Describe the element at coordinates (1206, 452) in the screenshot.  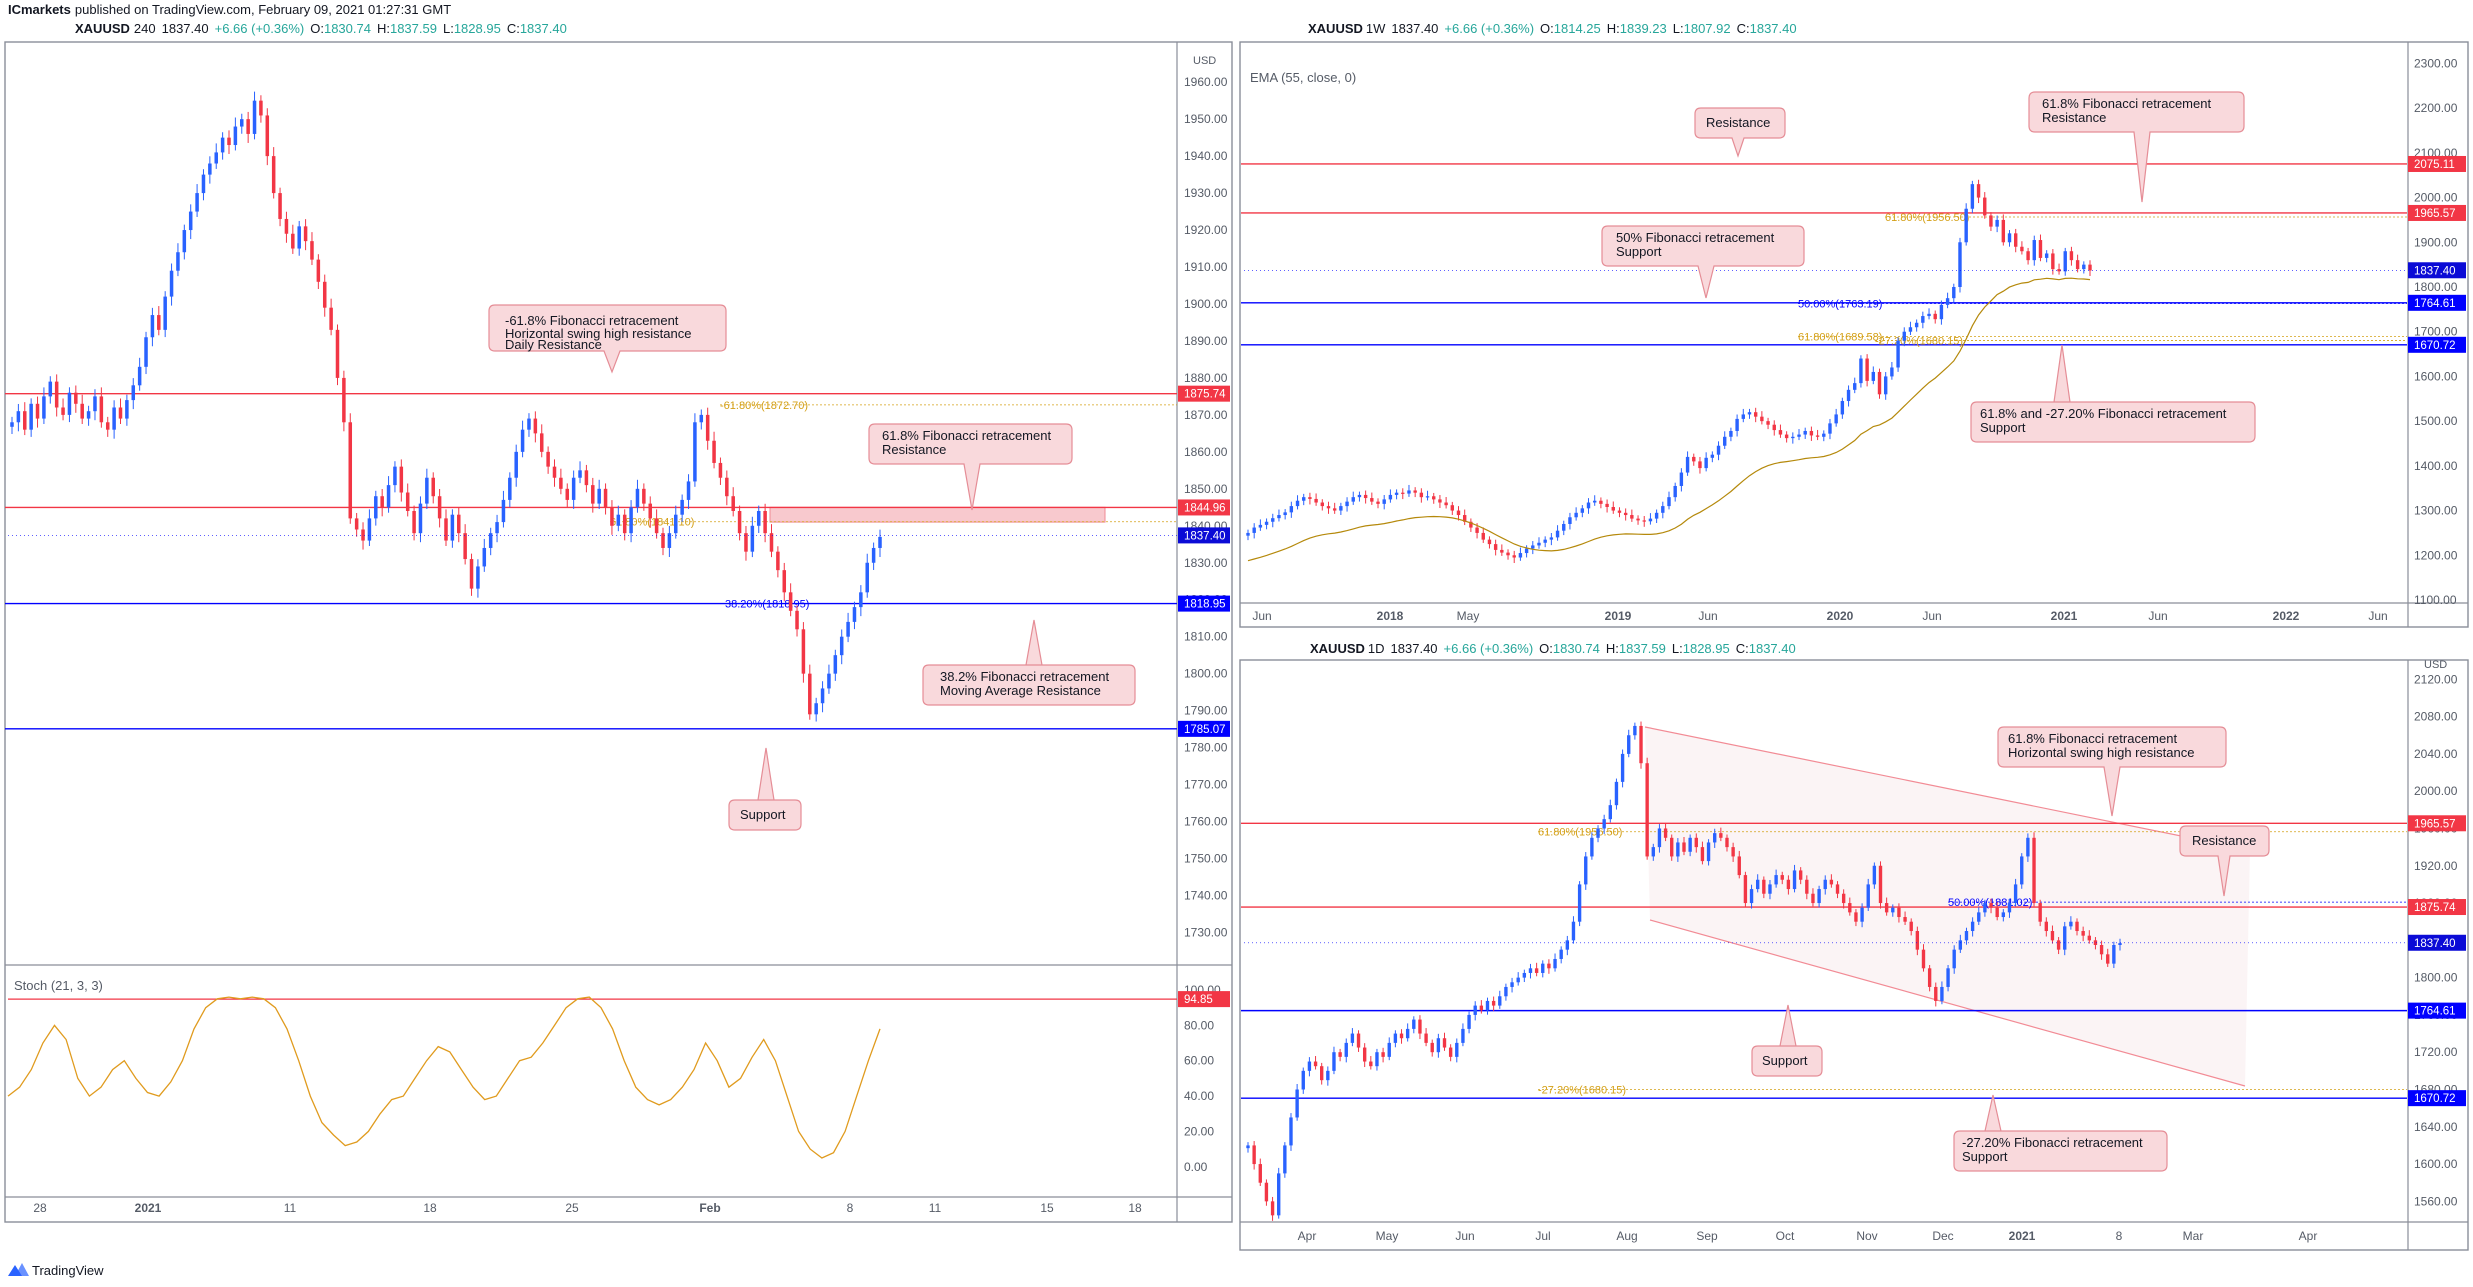
I see `h4-y-tick-label: 1860.00` at that location.